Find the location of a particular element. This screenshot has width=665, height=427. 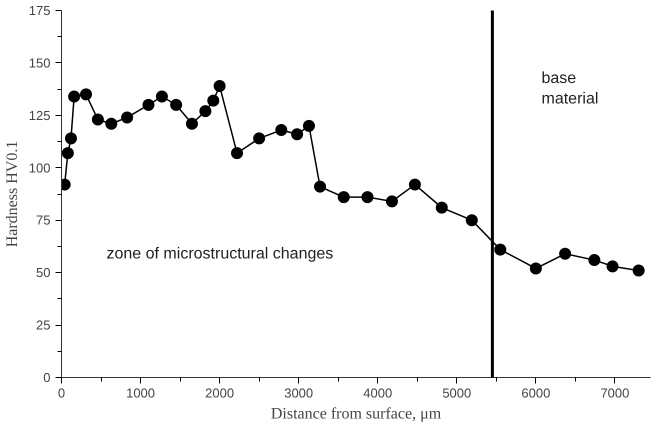

y-tick-label: 175 is located at coordinates (39, 10).